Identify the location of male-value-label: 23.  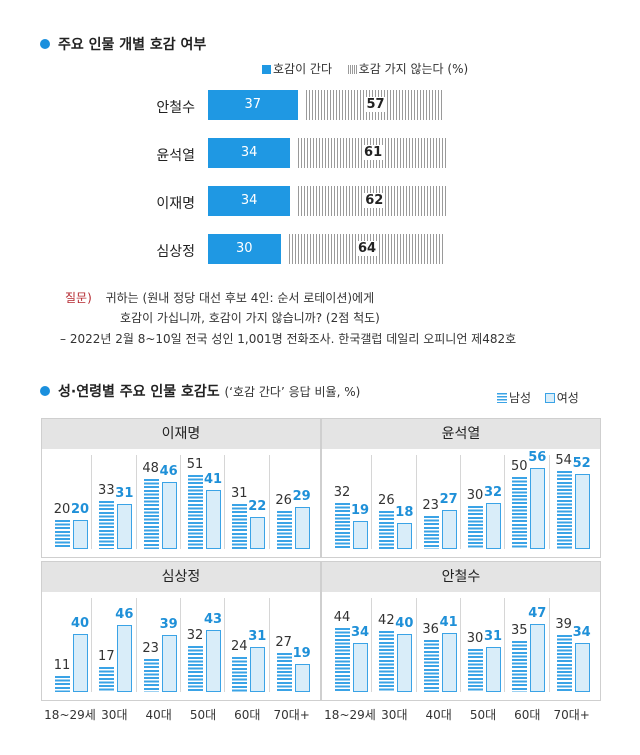
(150, 648).